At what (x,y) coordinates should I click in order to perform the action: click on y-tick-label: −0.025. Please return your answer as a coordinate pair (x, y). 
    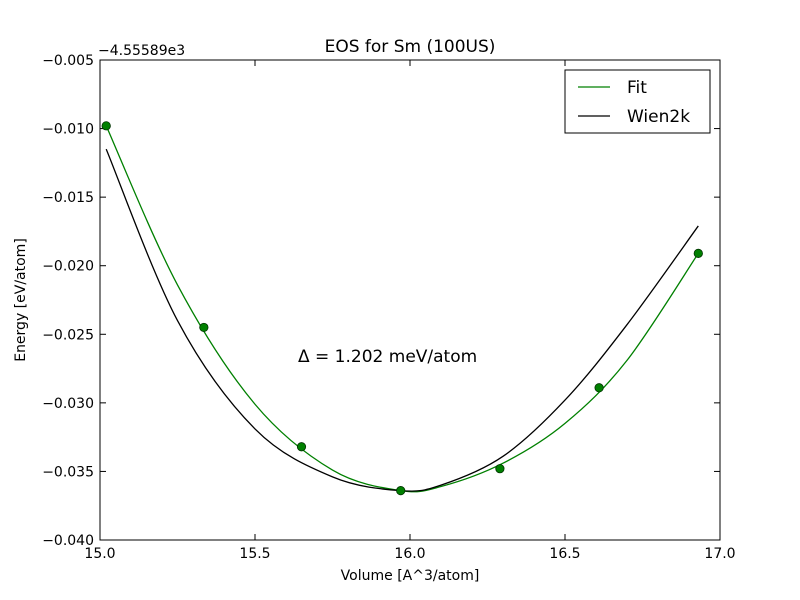
    Looking at the image, I should click on (68, 335).